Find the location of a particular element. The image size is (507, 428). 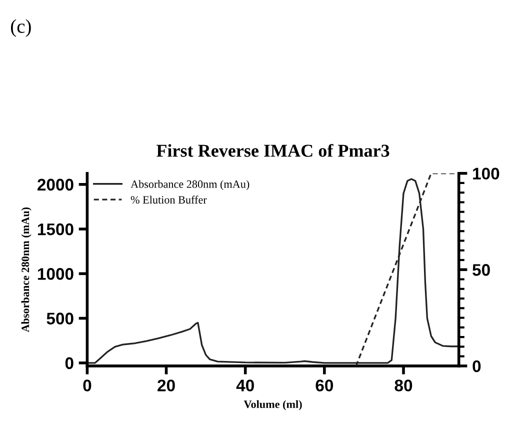

legend-label: Absorbance 280nm (mAu) is located at coordinates (190, 185).